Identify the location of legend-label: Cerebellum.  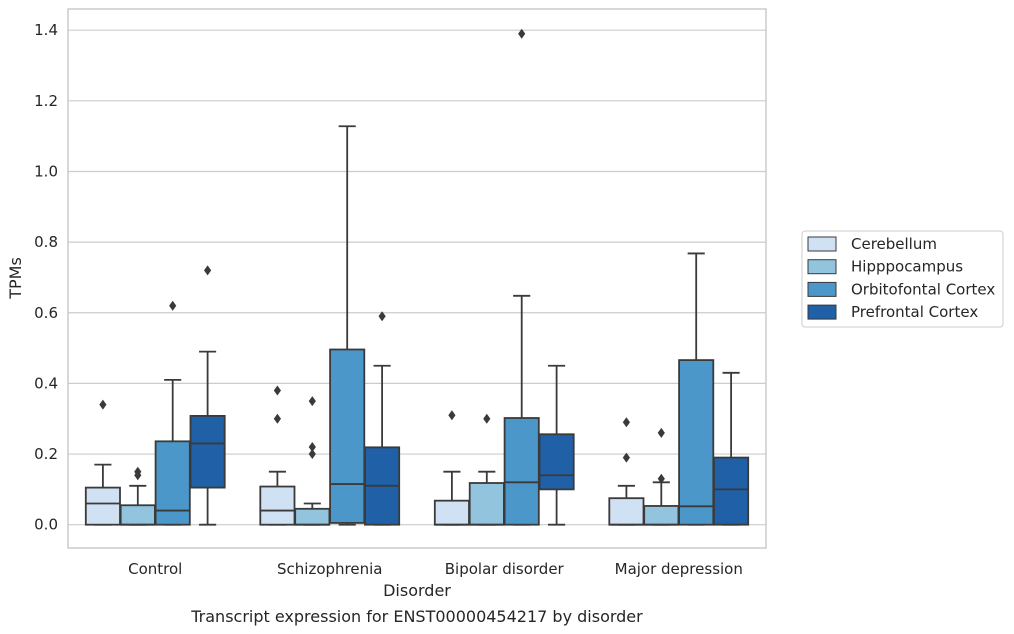
(894, 244).